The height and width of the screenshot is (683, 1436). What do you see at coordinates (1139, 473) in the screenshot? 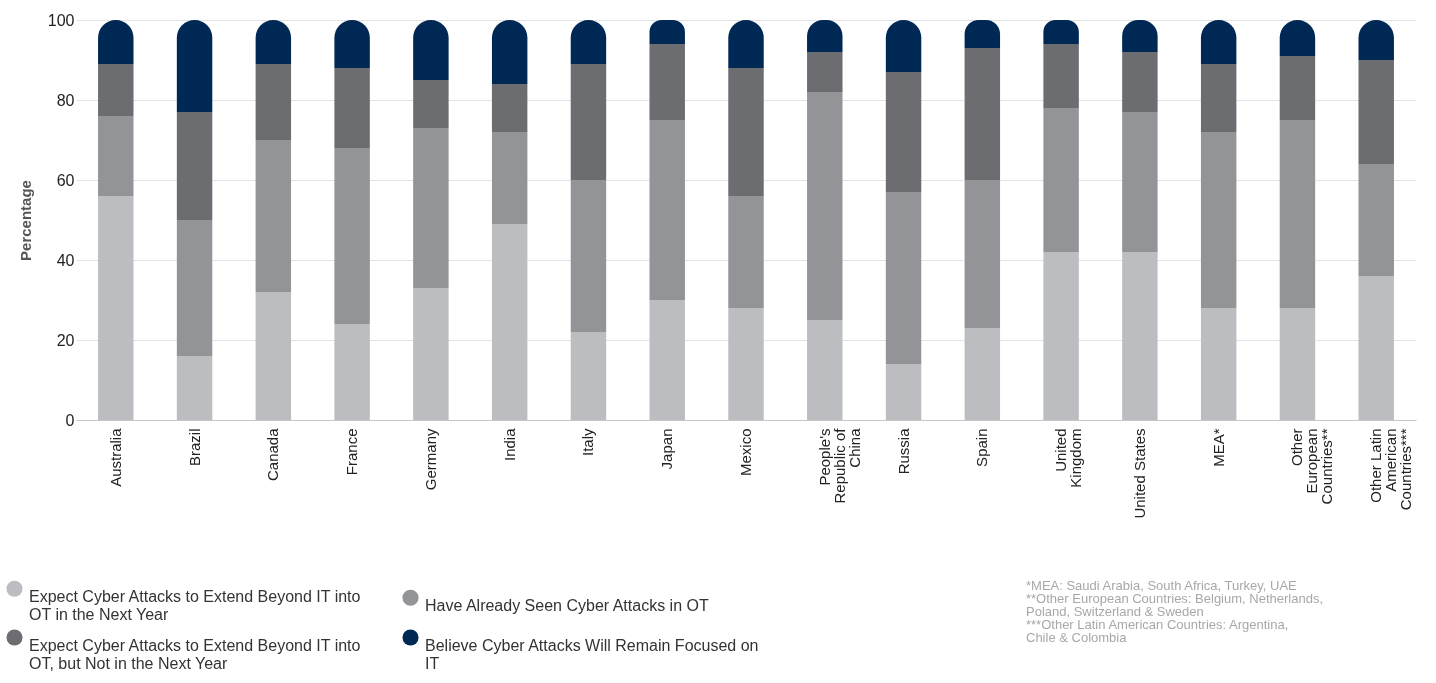
I see `x-tick-label: United States` at bounding box center [1139, 473].